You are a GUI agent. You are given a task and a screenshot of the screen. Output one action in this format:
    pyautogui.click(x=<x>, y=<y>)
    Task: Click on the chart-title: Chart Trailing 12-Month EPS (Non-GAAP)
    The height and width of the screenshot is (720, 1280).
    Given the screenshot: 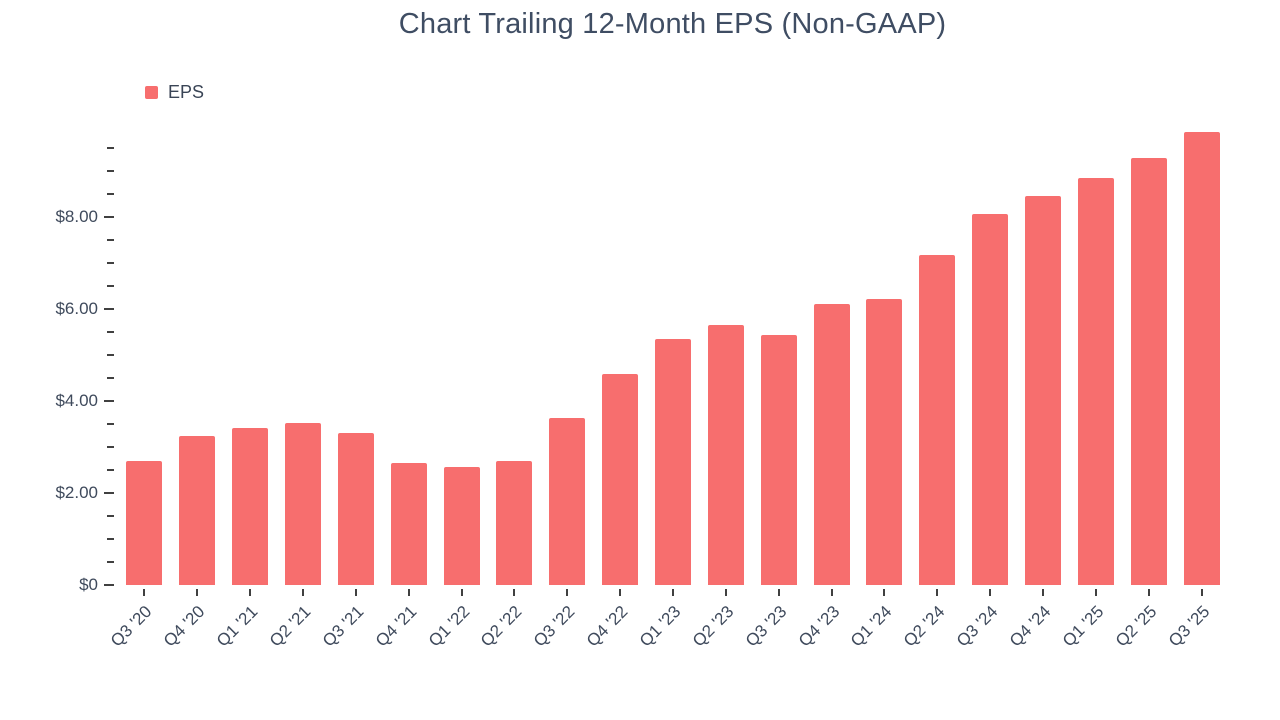 What is the action you would take?
    pyautogui.click(x=672, y=24)
    